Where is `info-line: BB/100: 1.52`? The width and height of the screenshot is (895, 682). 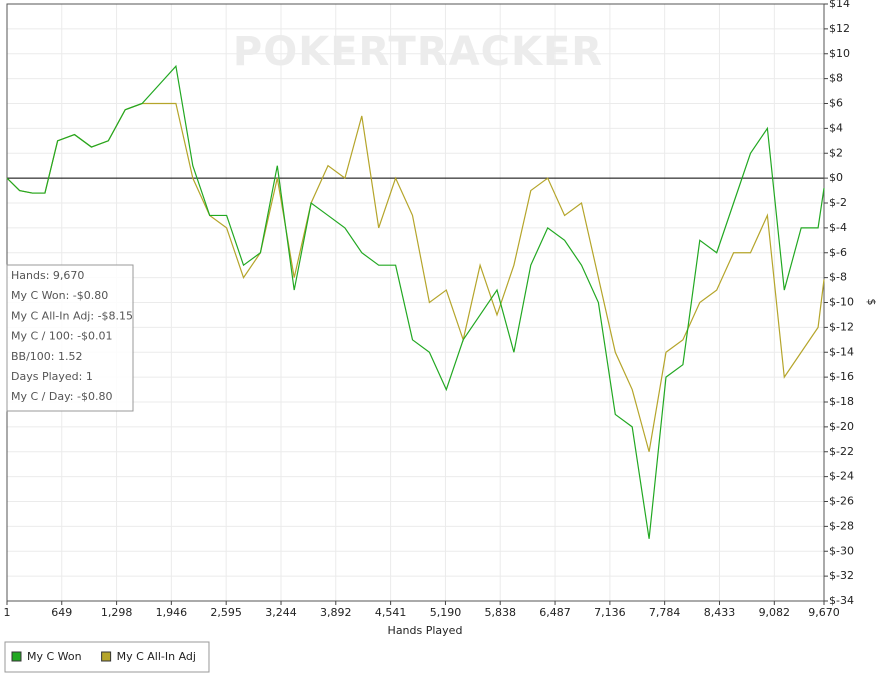
info-line: BB/100: 1.52 is located at coordinates (47, 356).